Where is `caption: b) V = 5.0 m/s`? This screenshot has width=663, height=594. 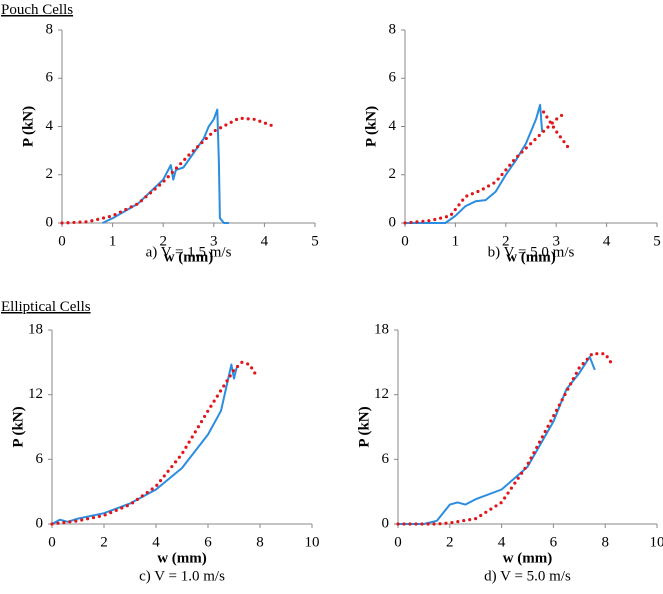 caption: b) V = 5.0 m/s is located at coordinates (531, 252).